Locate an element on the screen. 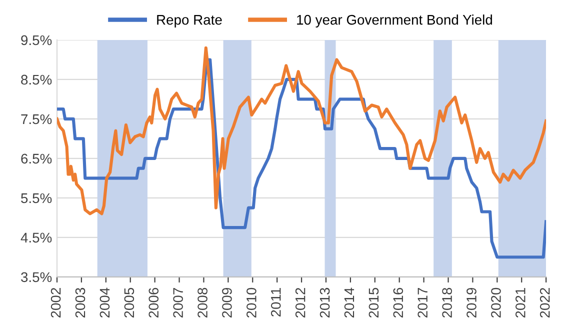 The height and width of the screenshot is (325, 570). y-tick-label: 7.5% is located at coordinates (36, 119).